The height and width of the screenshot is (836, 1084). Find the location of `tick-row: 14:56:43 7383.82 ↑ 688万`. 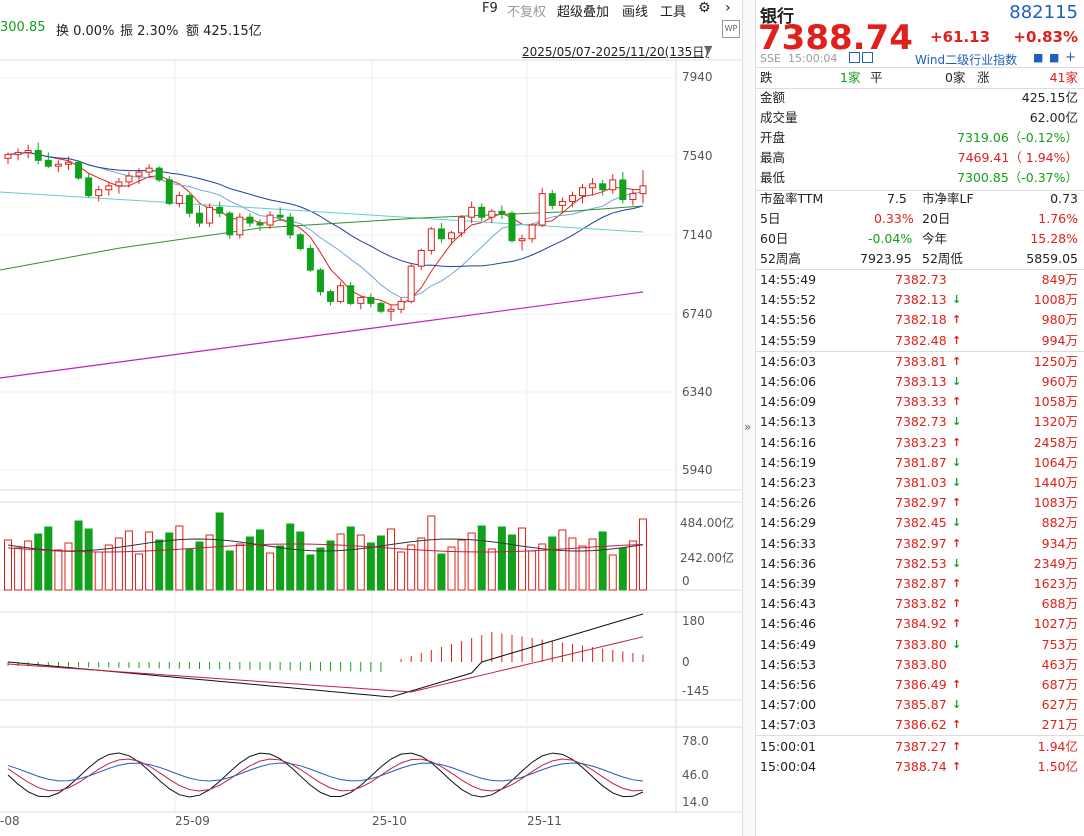

tick-row: 14:56:43 7383.82 ↑ 688万 is located at coordinates (919, 604).